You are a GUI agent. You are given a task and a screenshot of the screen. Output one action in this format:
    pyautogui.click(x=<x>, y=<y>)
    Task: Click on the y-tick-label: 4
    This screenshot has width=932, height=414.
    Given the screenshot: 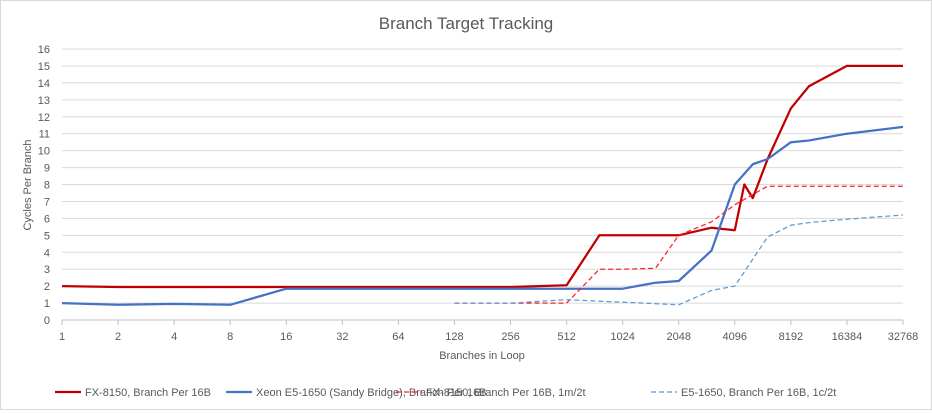 What is the action you would take?
    pyautogui.click(x=47, y=253)
    